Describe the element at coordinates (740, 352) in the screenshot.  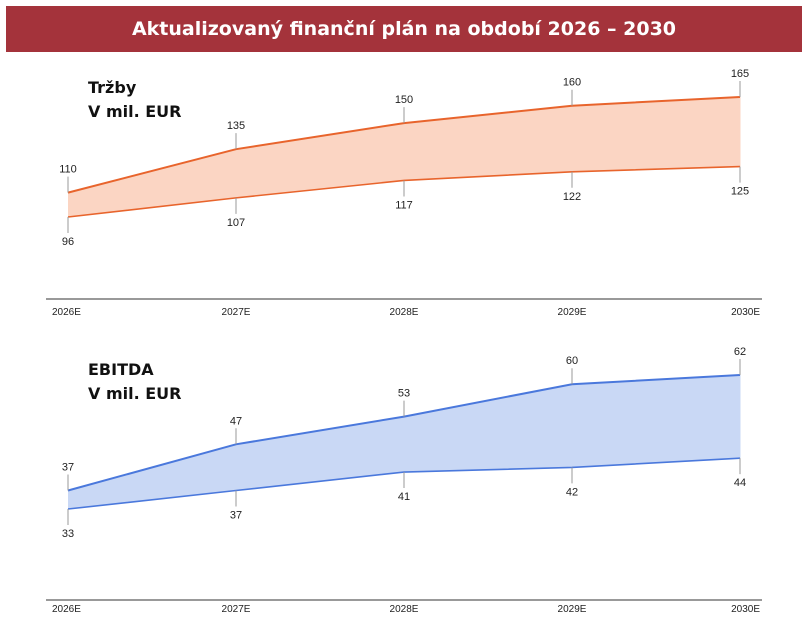
I see `ebitda-upper-value-label: 62` at that location.